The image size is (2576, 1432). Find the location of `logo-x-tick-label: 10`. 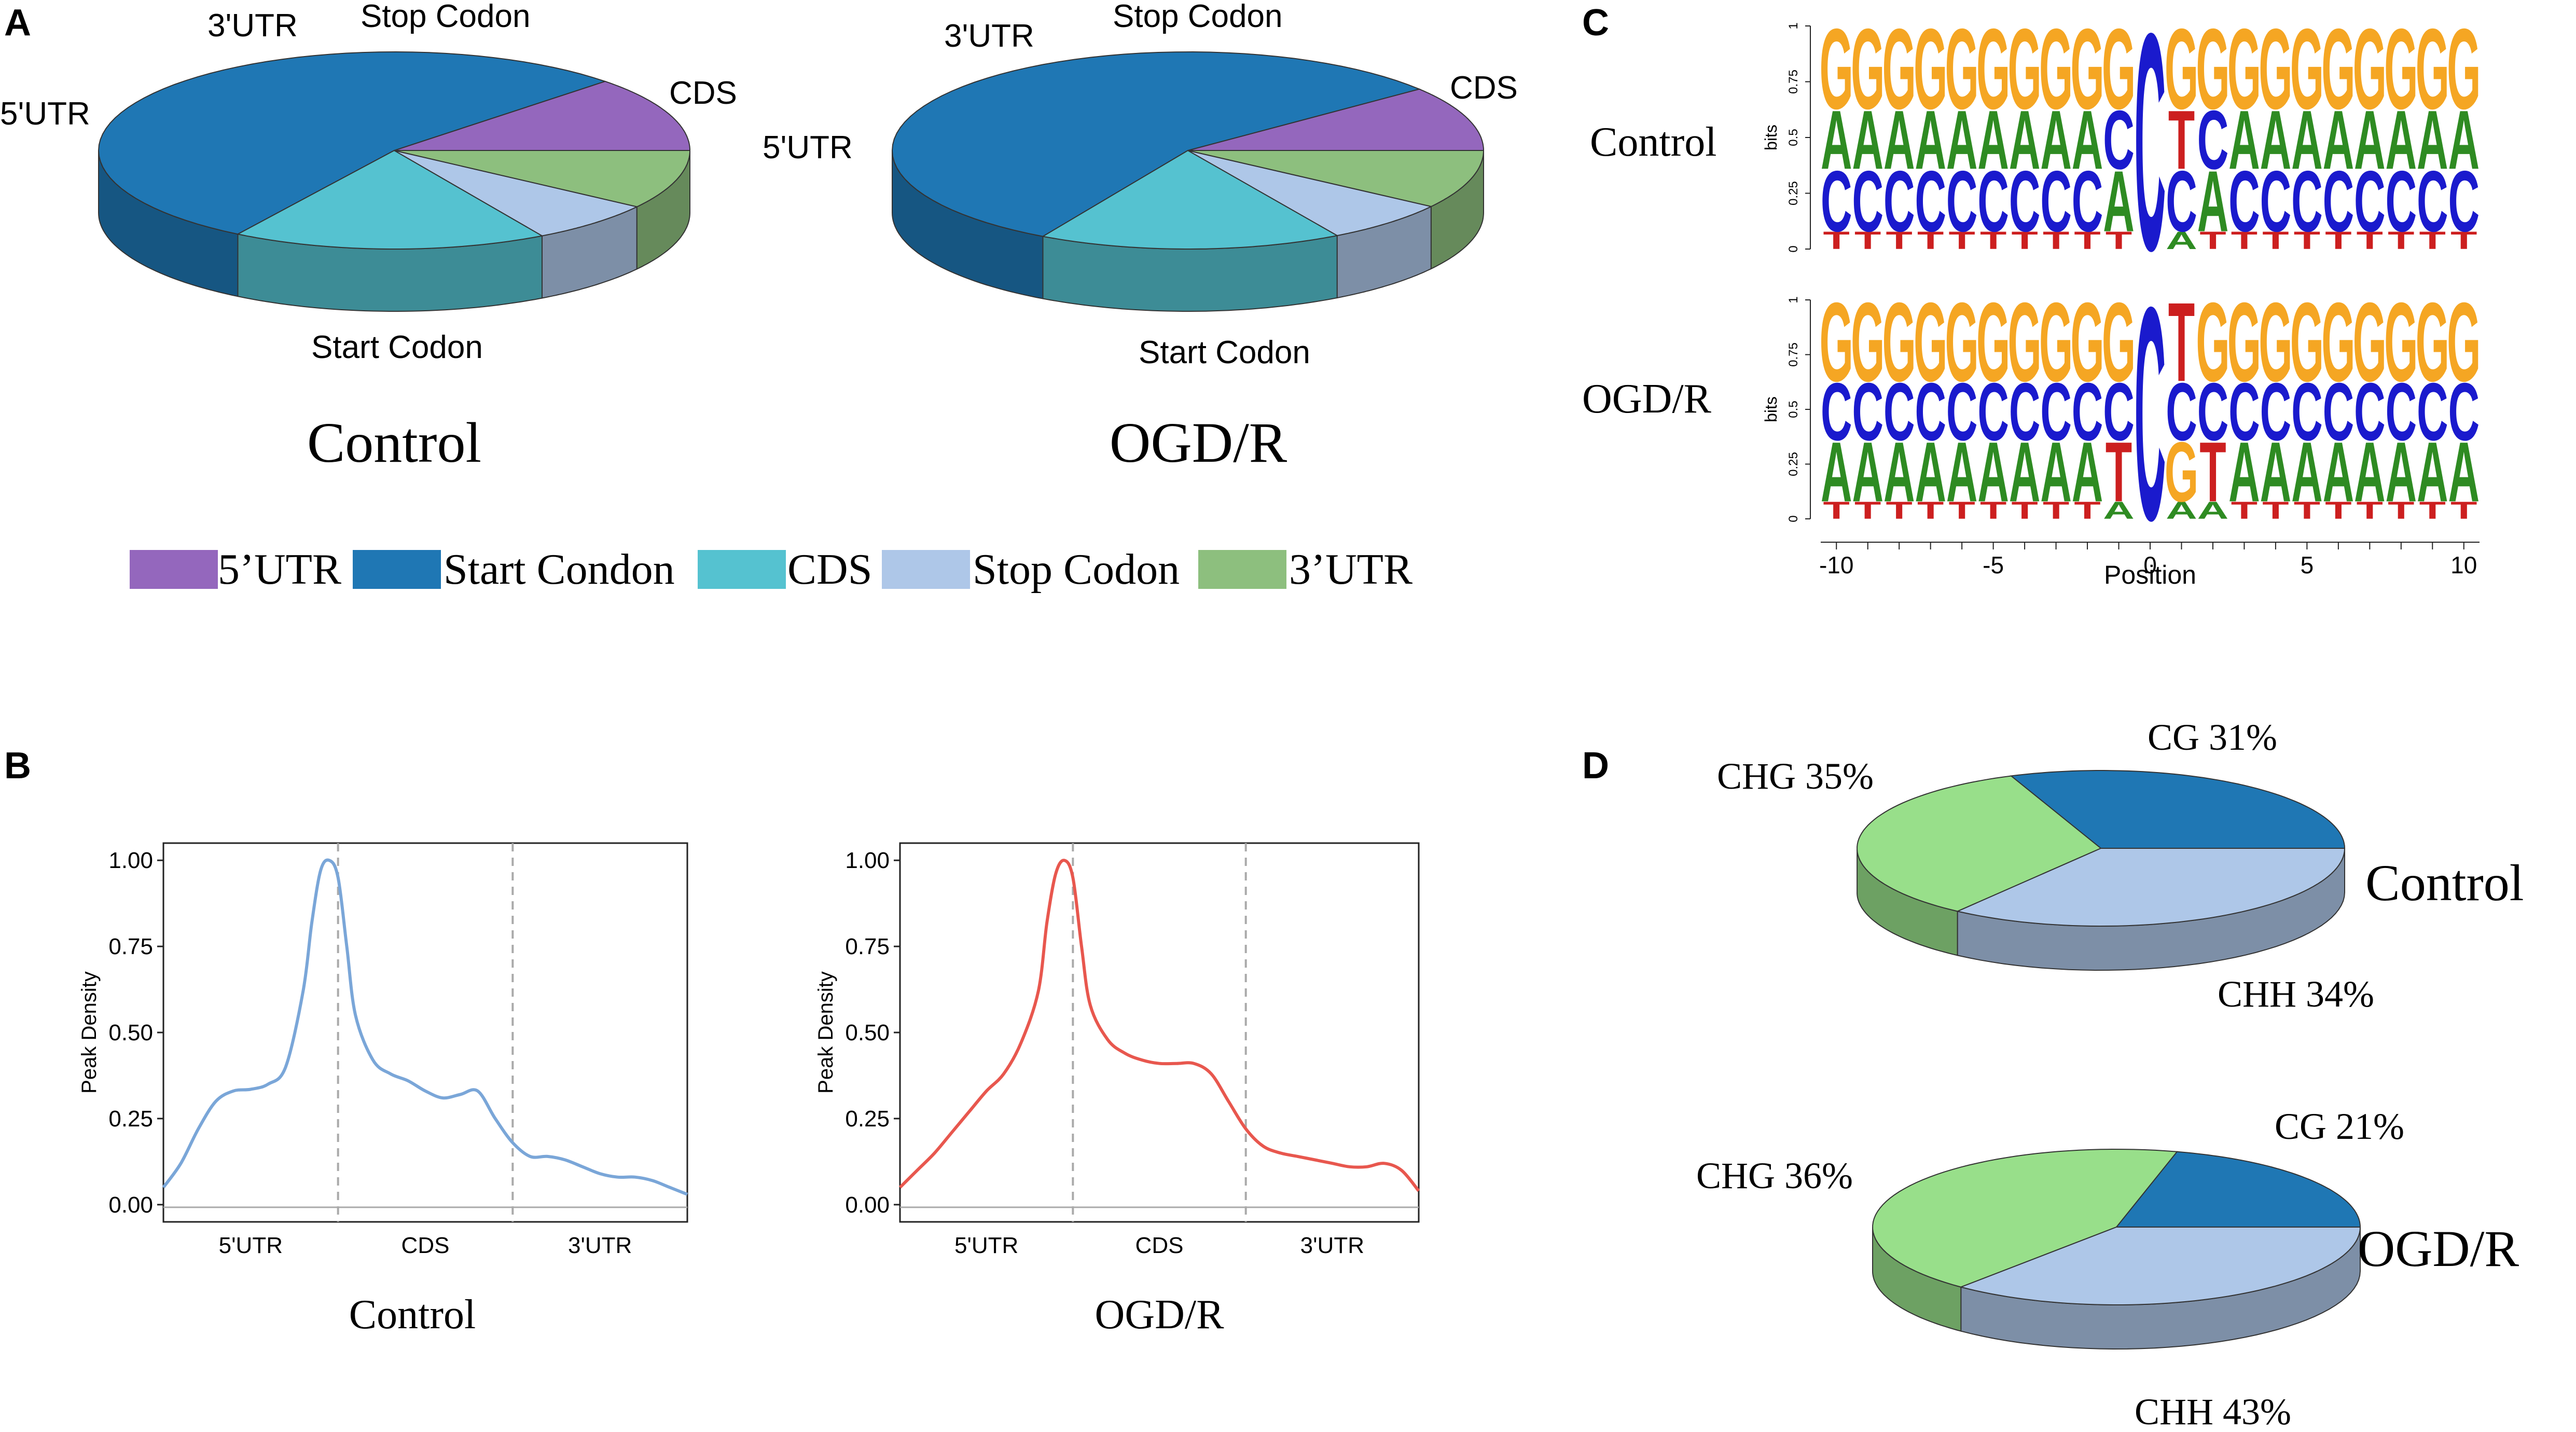

logo-x-tick-label: 10 is located at coordinates (2463, 565).